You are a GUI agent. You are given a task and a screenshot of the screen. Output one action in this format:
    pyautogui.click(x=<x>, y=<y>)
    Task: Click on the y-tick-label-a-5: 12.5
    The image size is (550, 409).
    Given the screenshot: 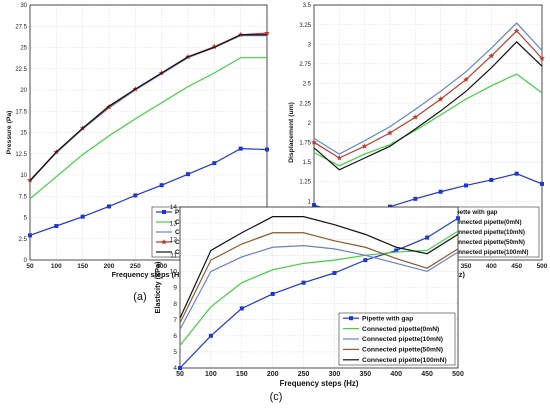 What is the action you would take?
    pyautogui.click(x=21, y=155)
    